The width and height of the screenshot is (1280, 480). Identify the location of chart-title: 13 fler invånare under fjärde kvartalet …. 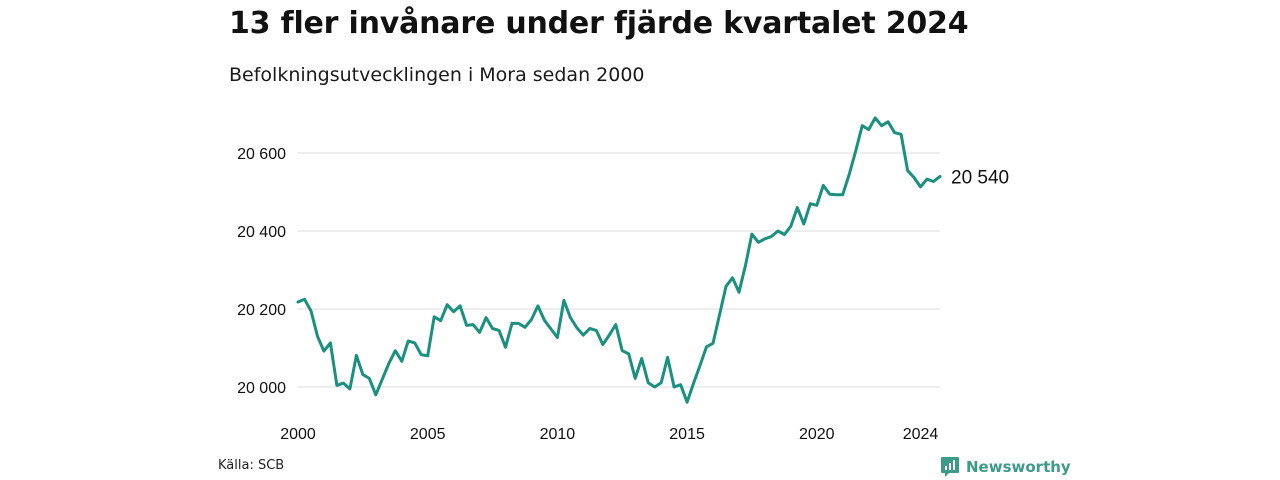
(599, 23).